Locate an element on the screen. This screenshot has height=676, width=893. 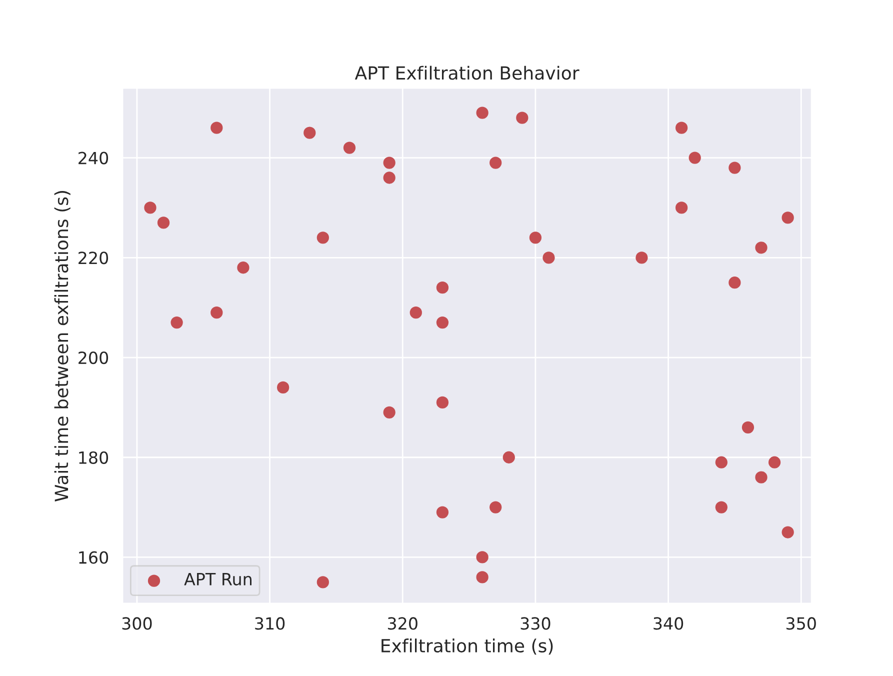
x-tick-label: 330 is located at coordinates (535, 623).